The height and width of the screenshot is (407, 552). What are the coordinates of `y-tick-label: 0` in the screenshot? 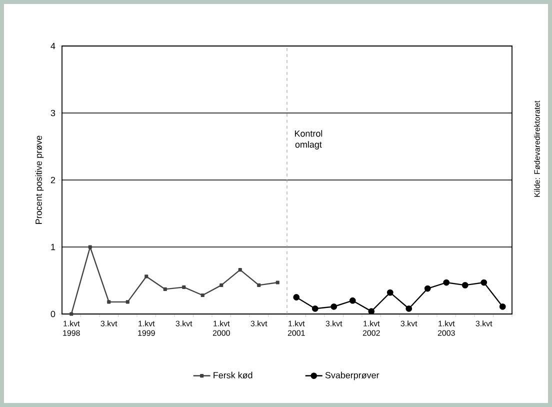 It's located at (53, 314).